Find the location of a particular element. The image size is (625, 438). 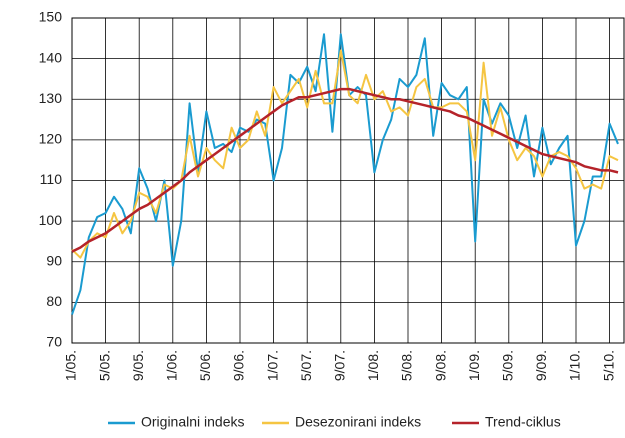

y-tick-label: 150 is located at coordinates (51, 17).